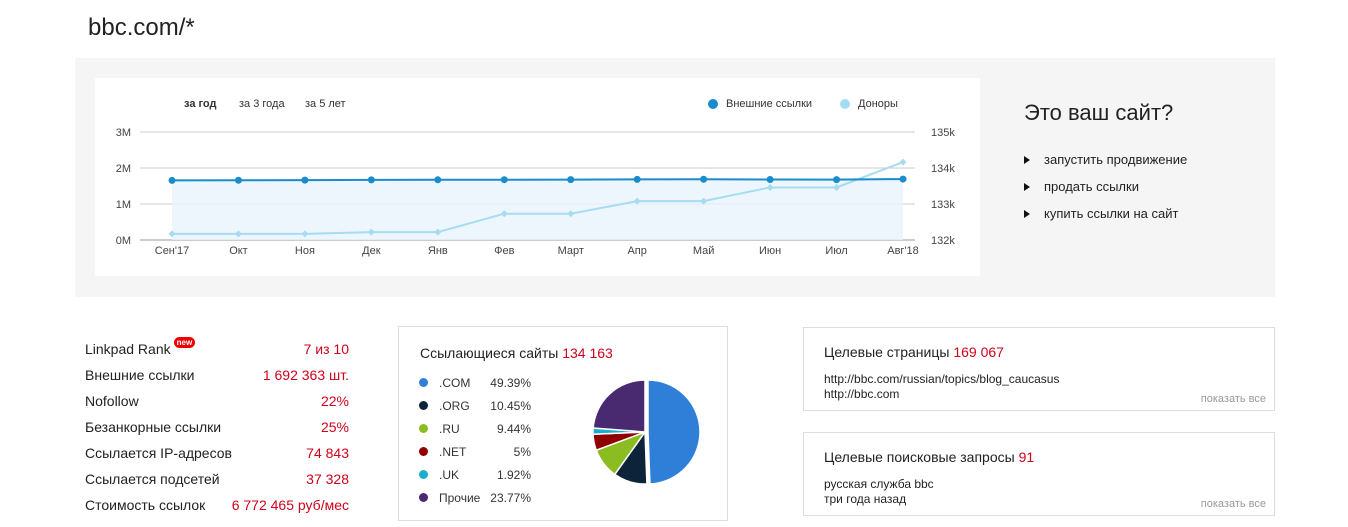  What do you see at coordinates (1233, 399) in the screenshot?
I see `show-all-pages-link: показать все` at bounding box center [1233, 399].